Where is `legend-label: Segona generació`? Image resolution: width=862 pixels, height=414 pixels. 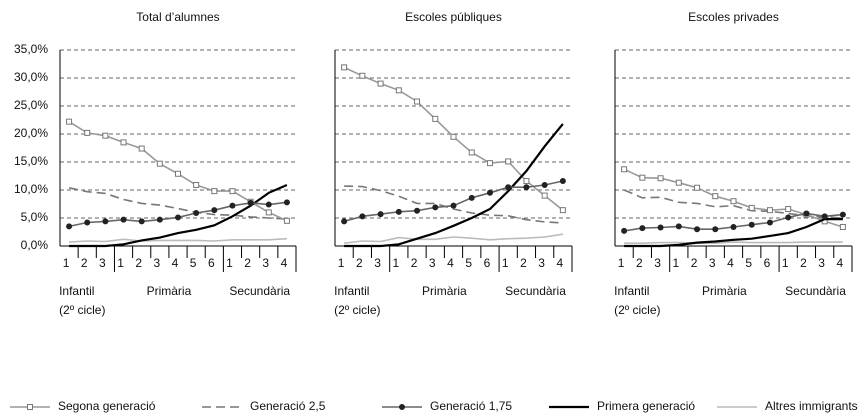 legend-label: Segona generació is located at coordinates (107, 406).